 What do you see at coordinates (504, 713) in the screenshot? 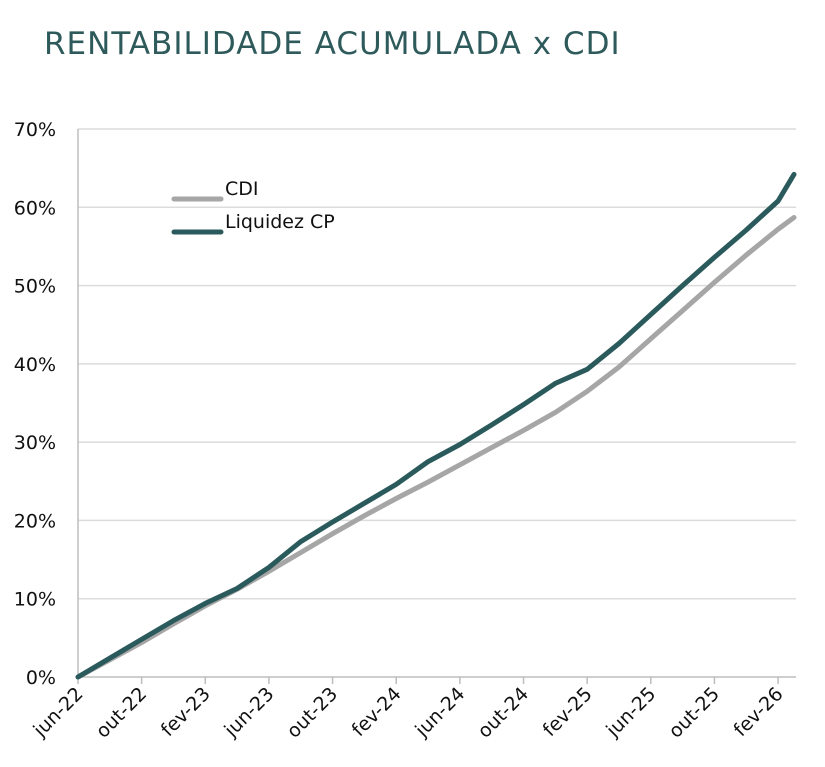
I see `x-tick-label: out-24` at bounding box center [504, 713].